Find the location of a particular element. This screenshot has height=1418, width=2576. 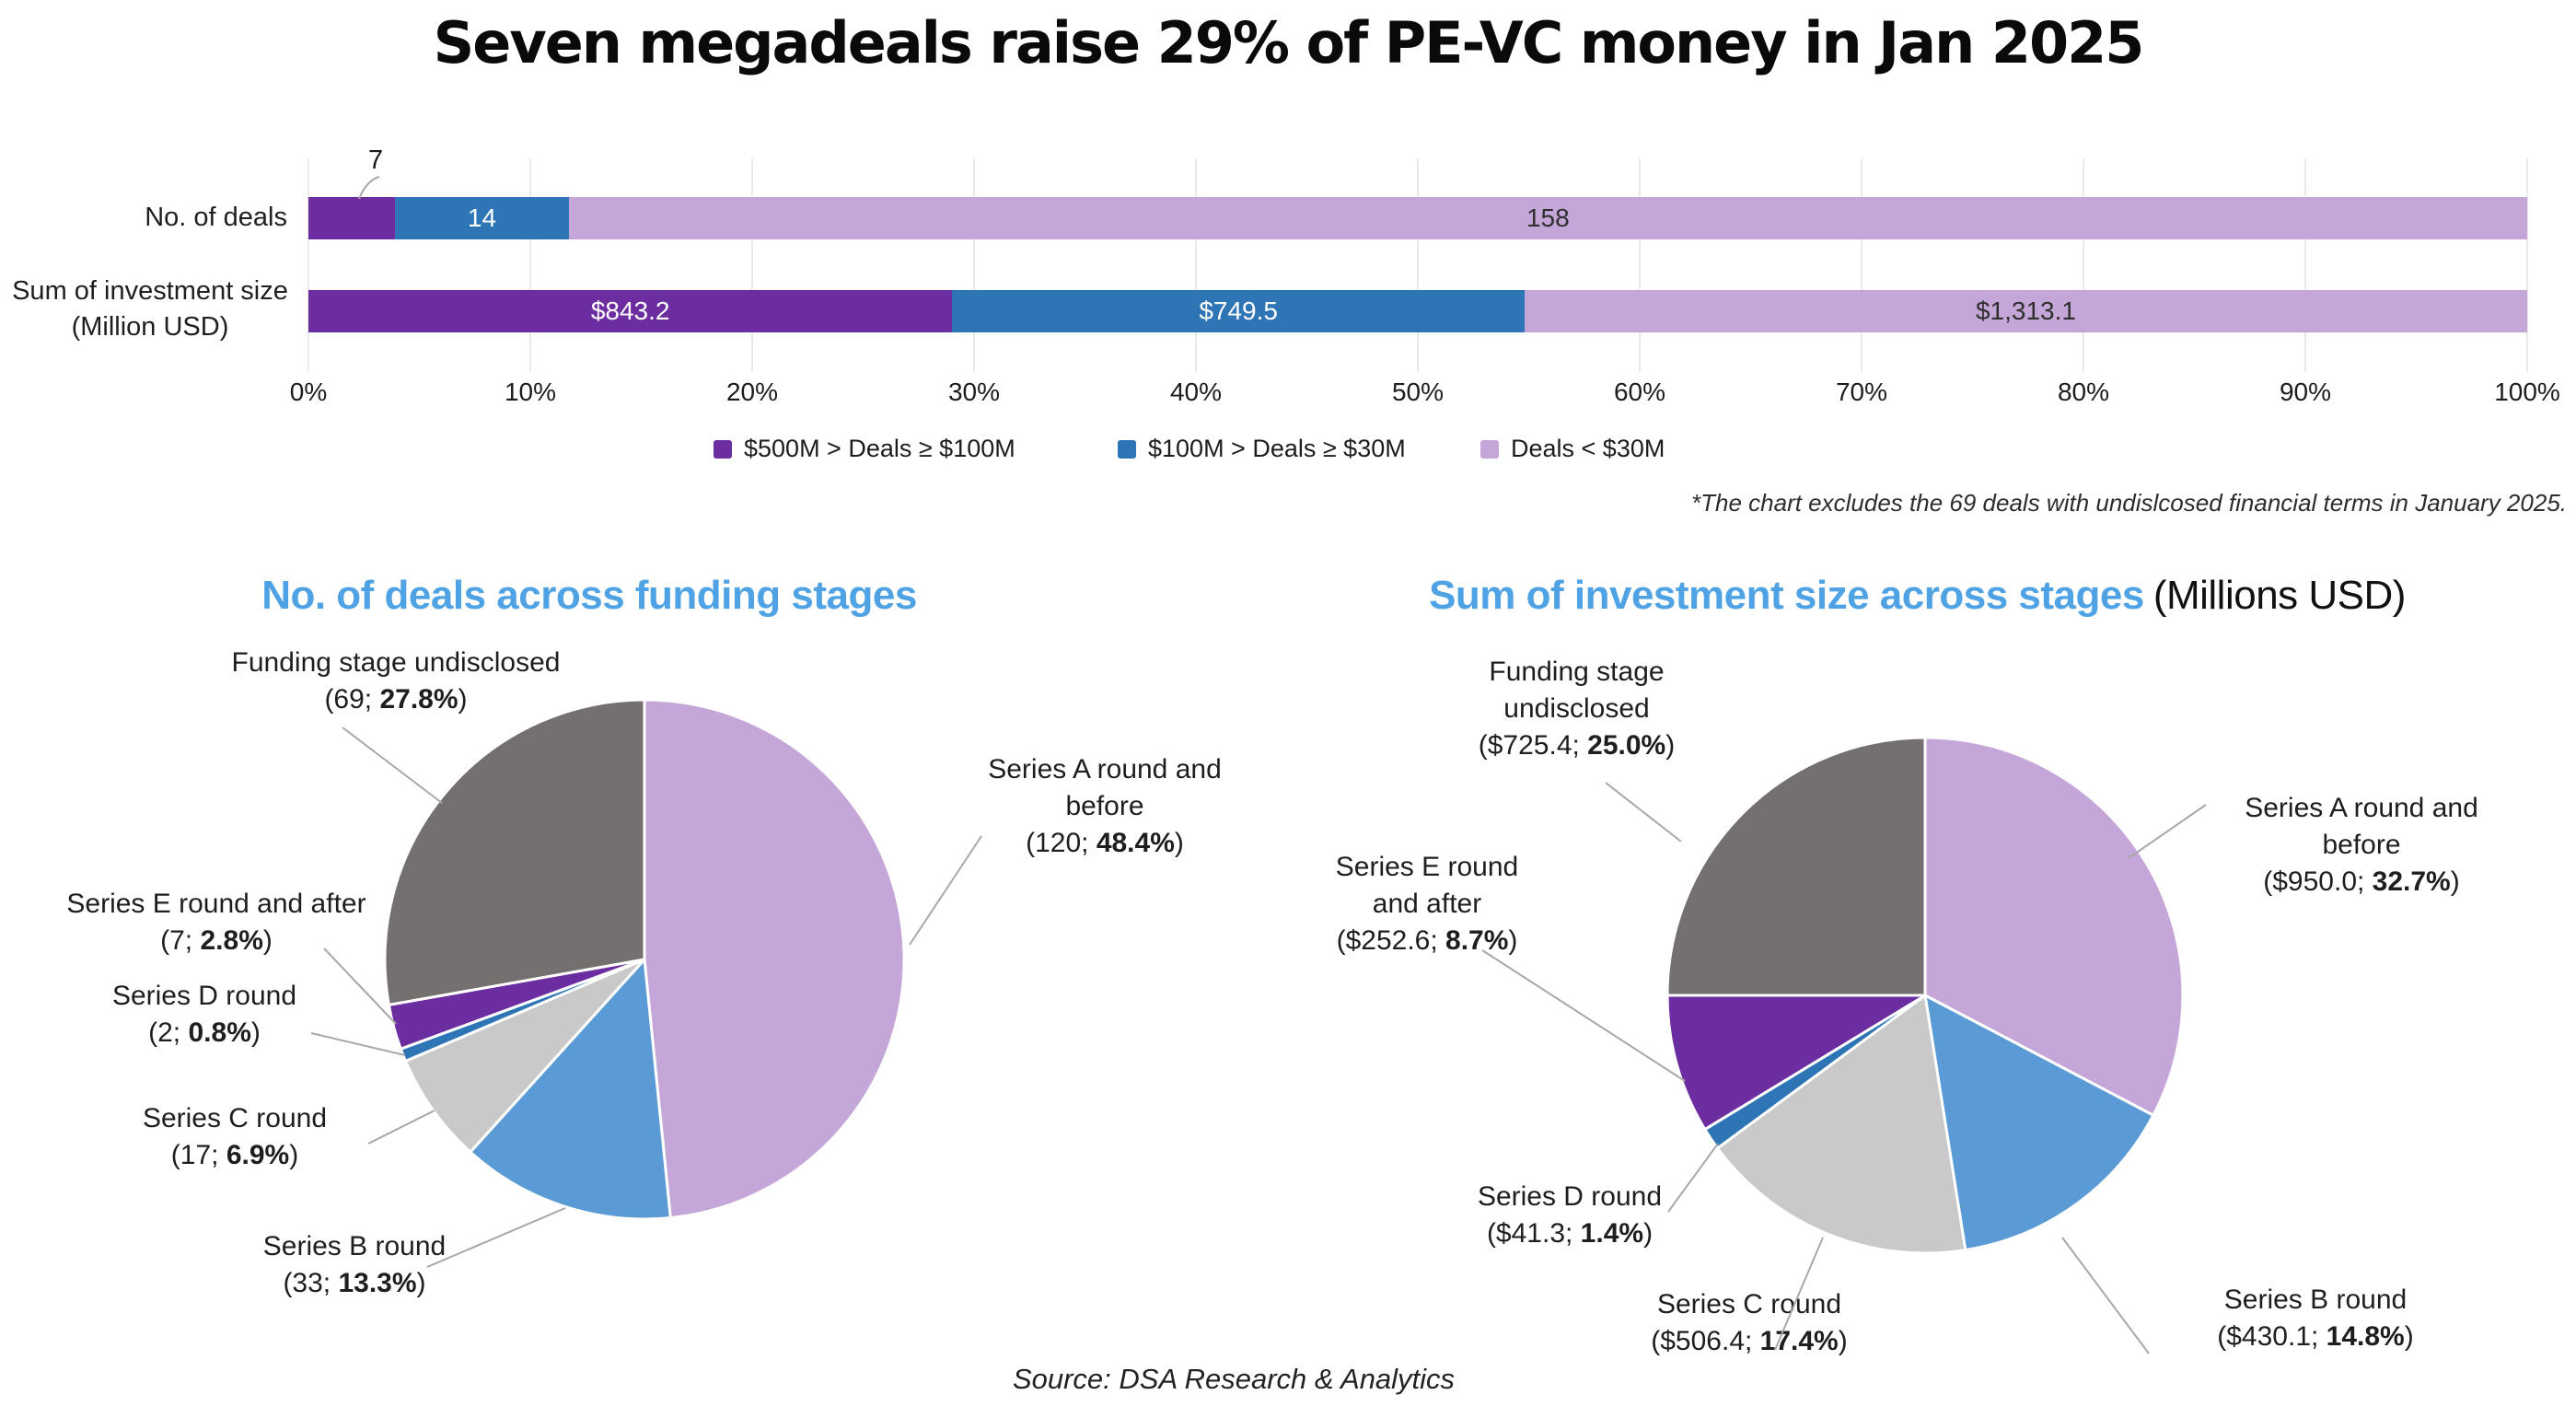

value-pct: 14.8% is located at coordinates (2365, 1337).